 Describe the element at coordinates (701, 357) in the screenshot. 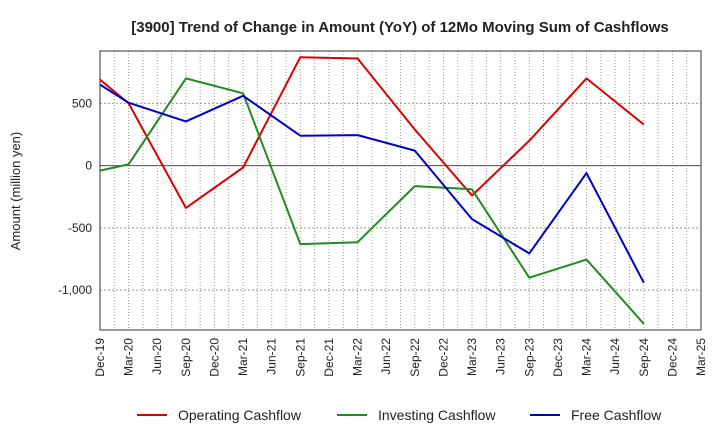

I see `x-tick-label: Mar-25` at that location.